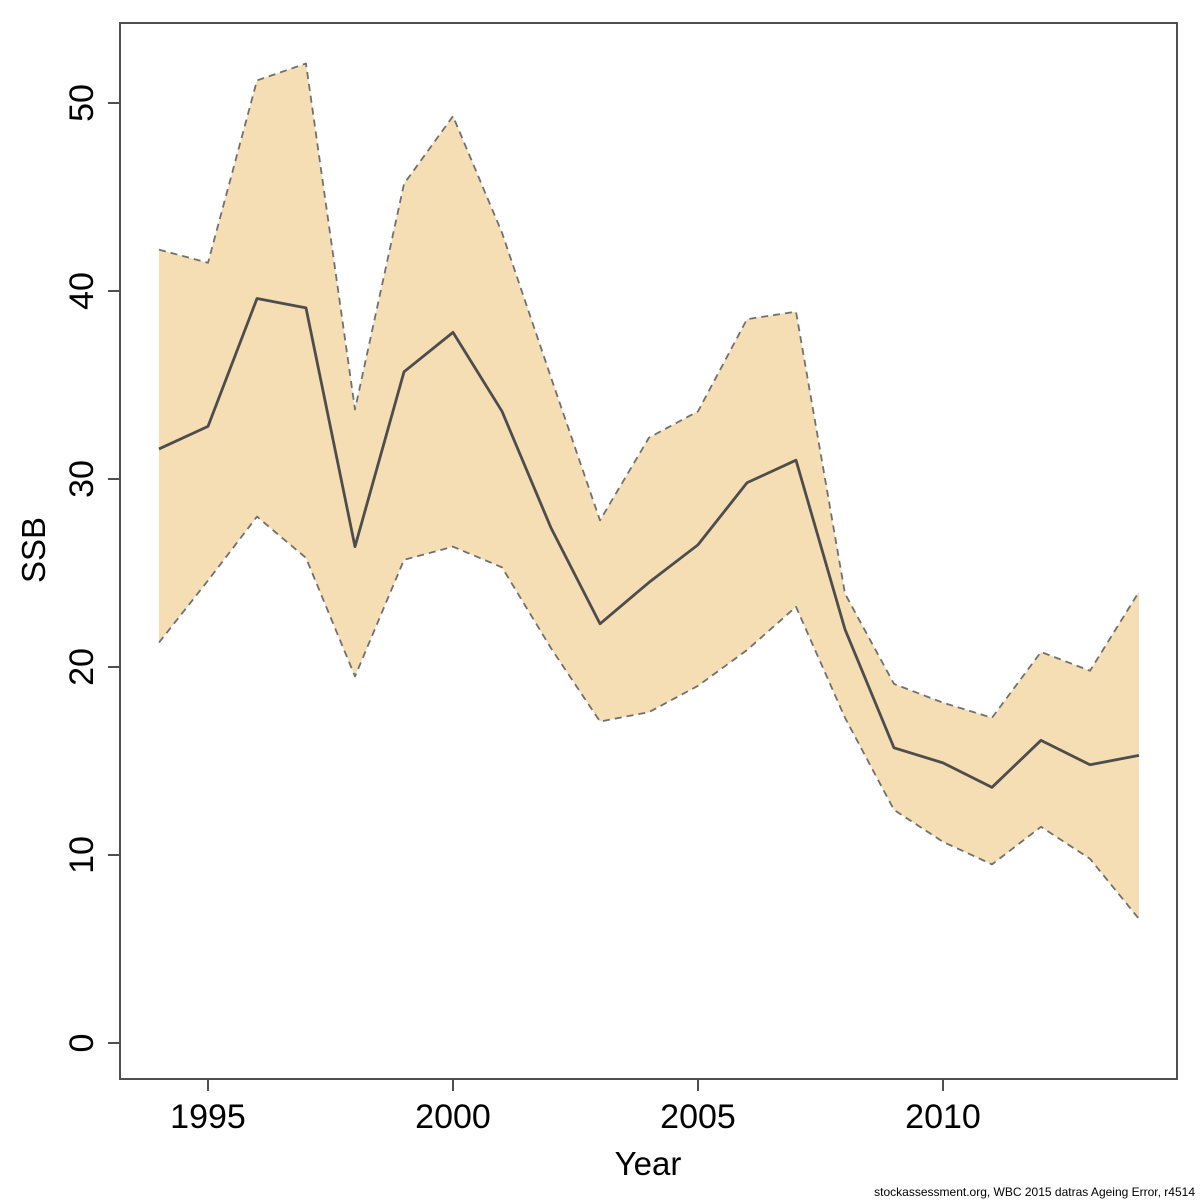 This screenshot has width=1200, height=1200. I want to click on x-axis-title: Year, so click(648, 1163).